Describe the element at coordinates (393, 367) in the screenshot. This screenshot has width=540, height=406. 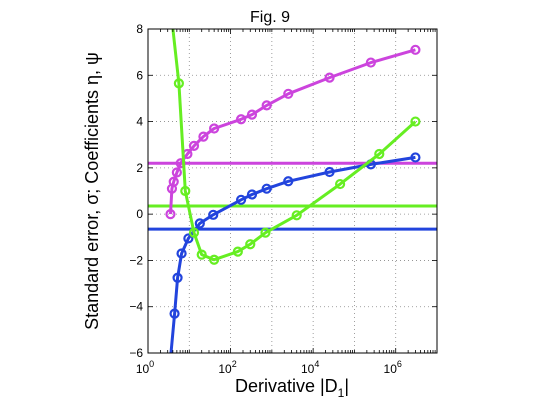
I see `x-tick-label: 10⁶` at that location.